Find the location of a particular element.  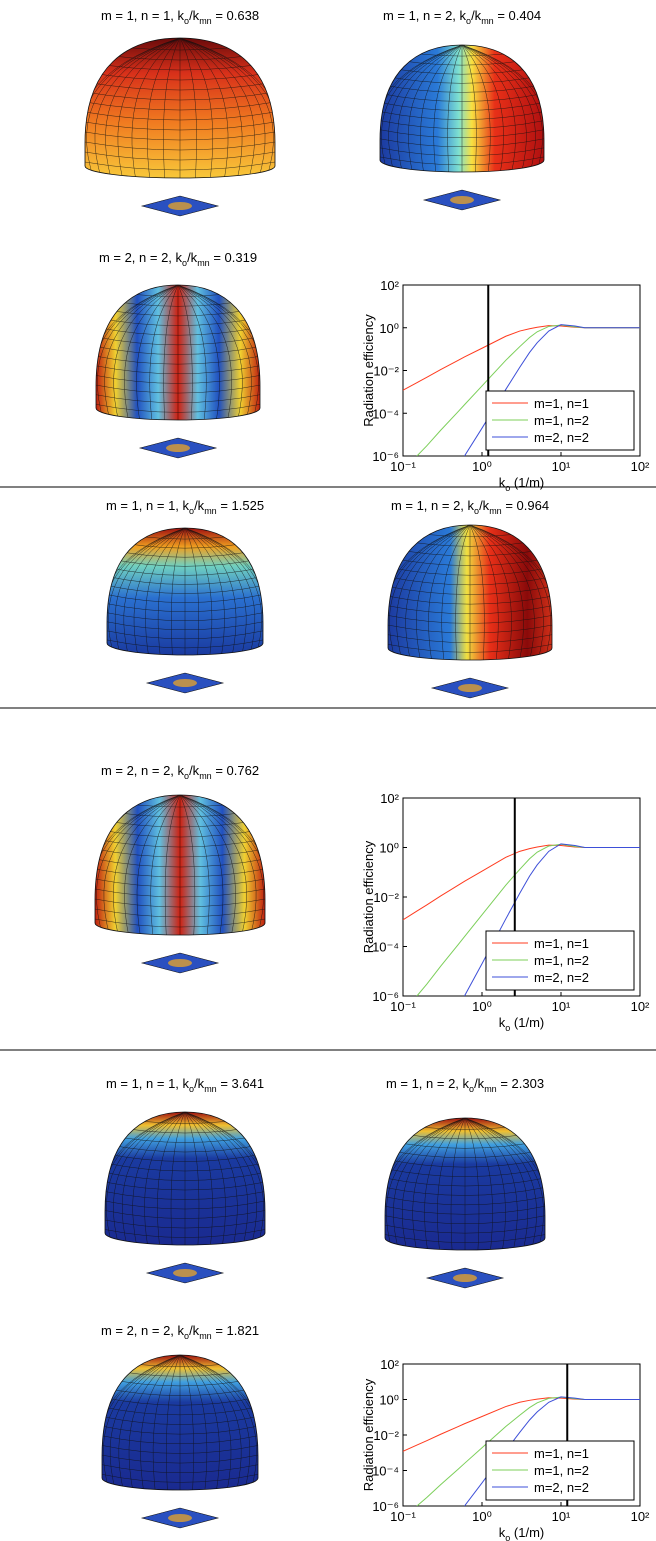

plot-title-part: m = 2, n = 2, k is located at coordinates (141, 257).